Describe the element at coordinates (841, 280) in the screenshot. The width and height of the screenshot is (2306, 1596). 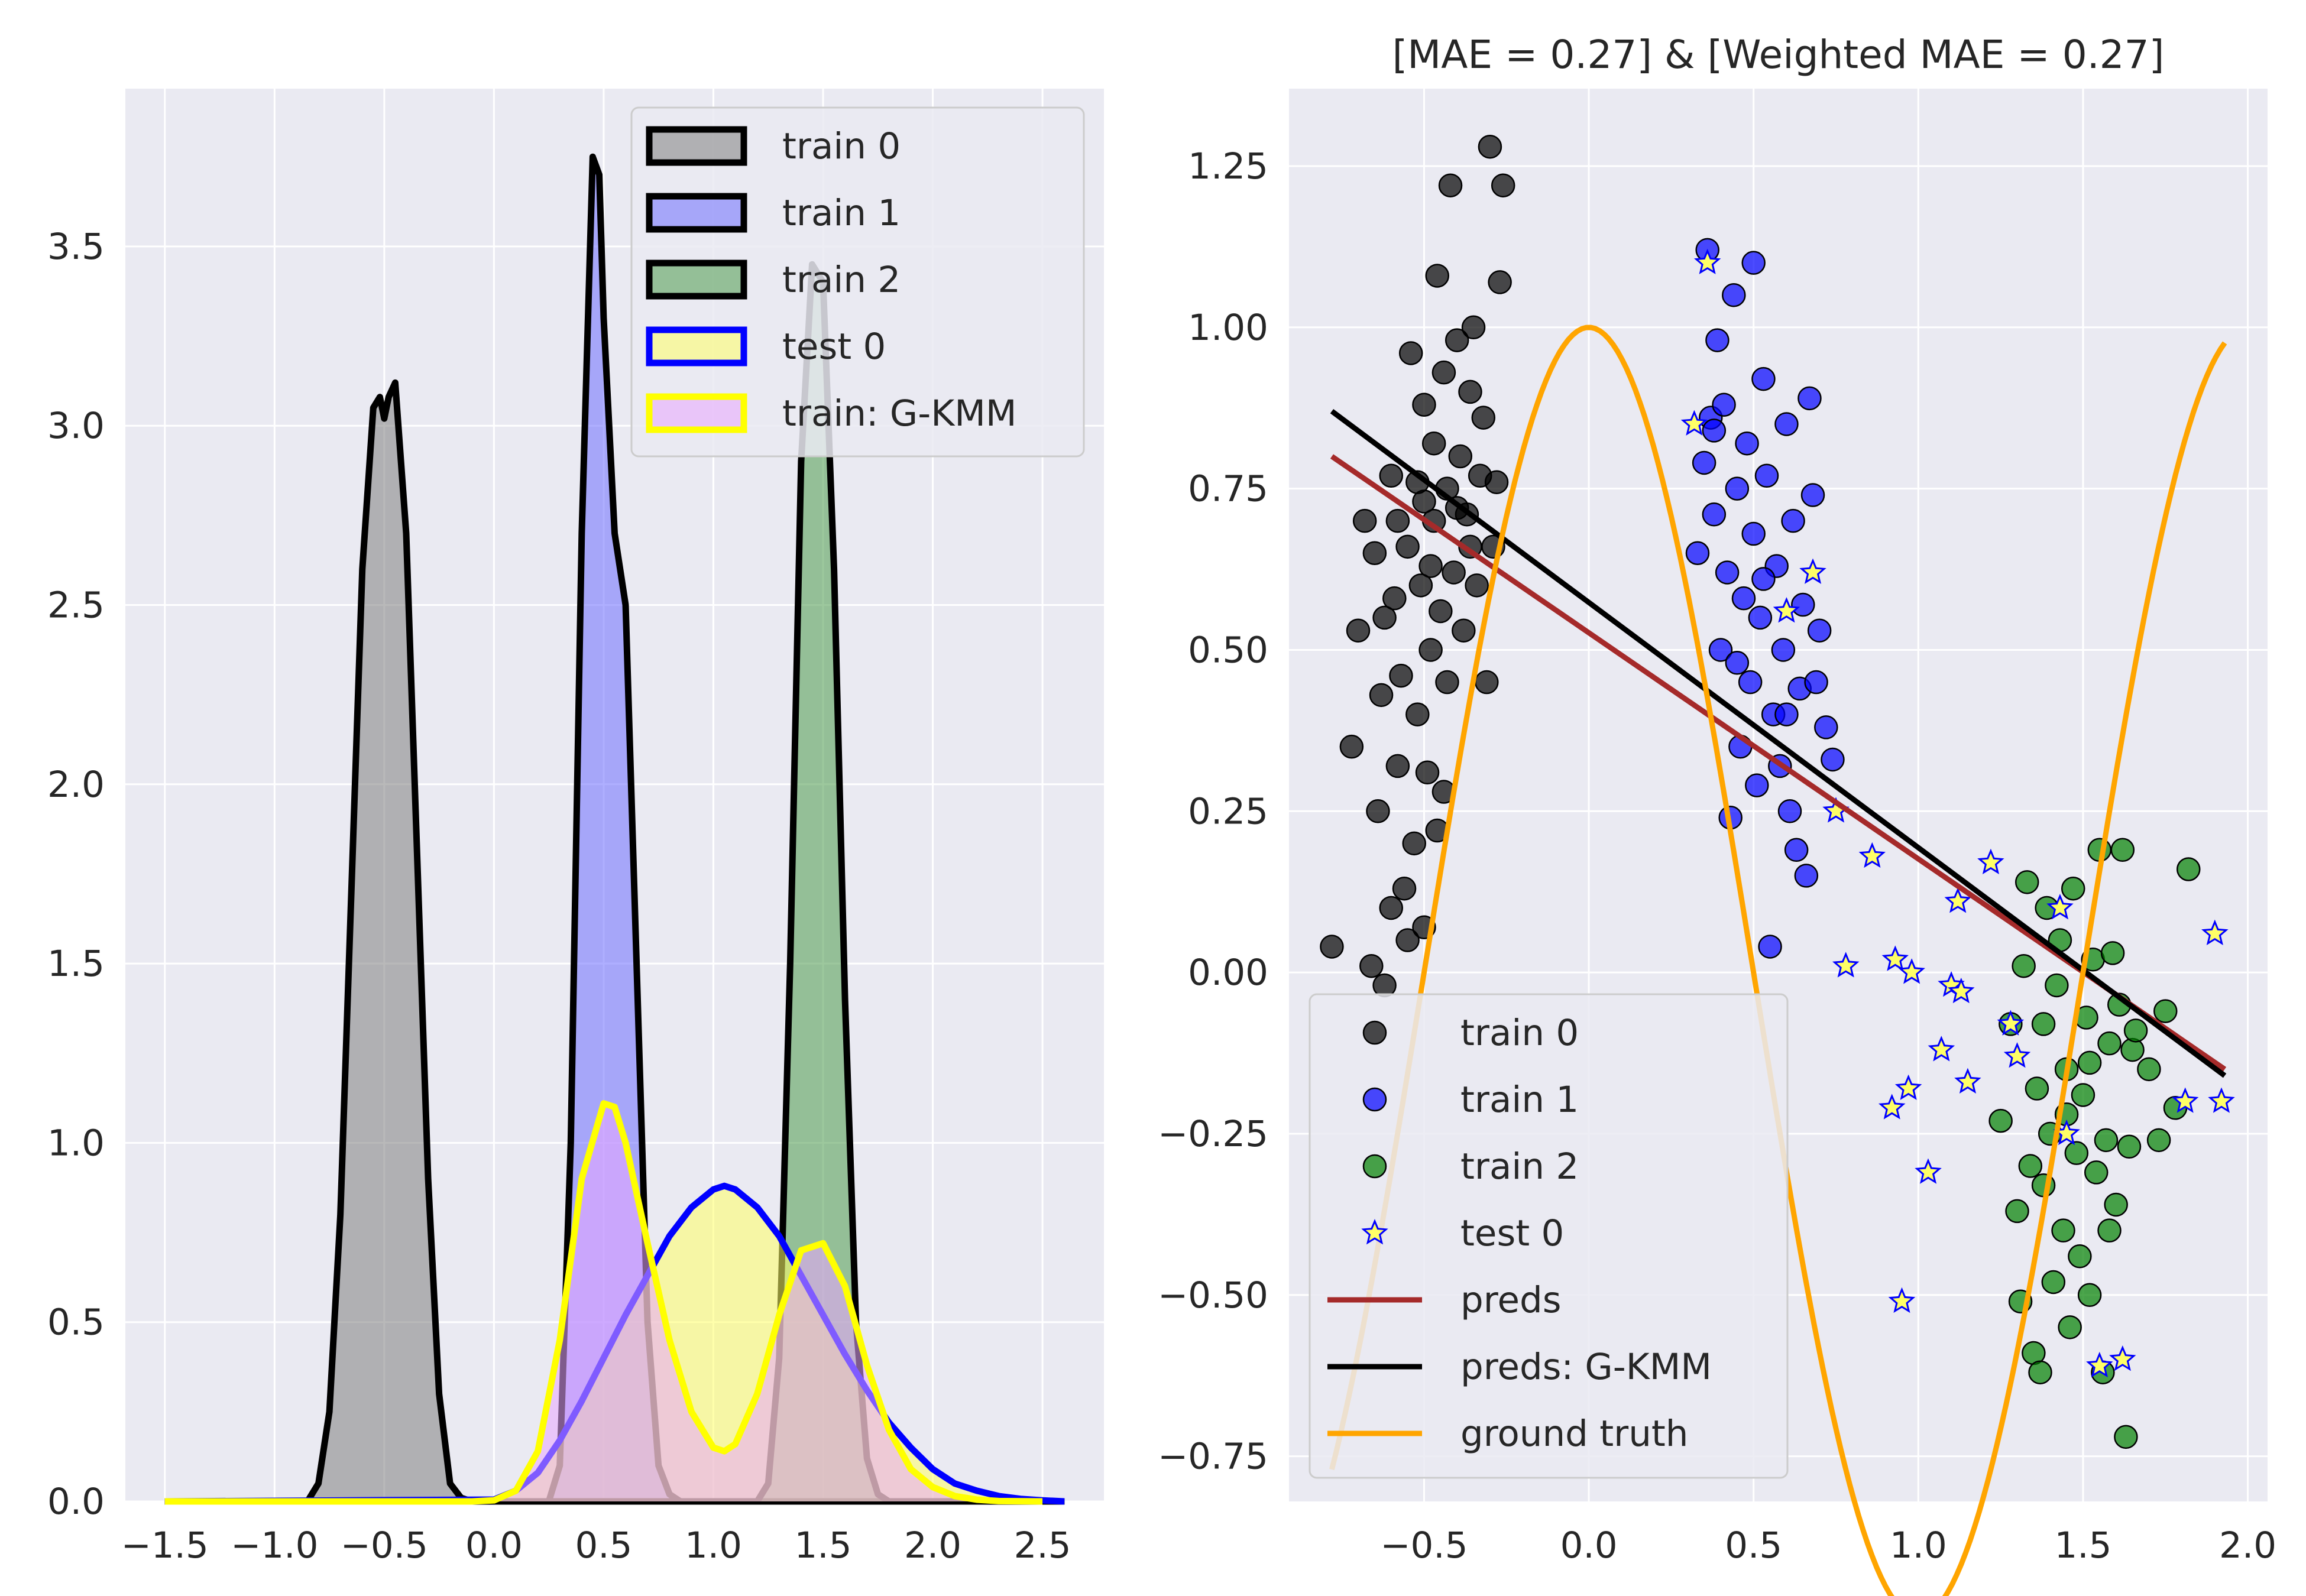
I see `legend-label-train-2: train 2` at that location.